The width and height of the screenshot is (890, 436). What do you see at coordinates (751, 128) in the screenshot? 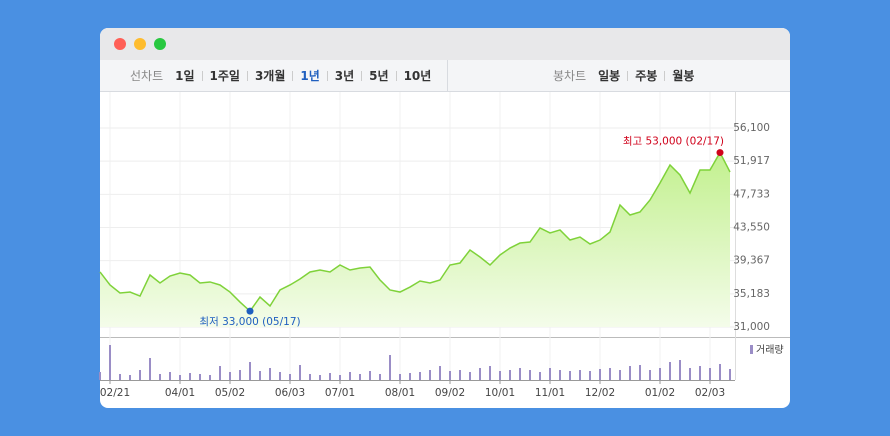
I see `y-tick-label: 56,100` at bounding box center [751, 128].